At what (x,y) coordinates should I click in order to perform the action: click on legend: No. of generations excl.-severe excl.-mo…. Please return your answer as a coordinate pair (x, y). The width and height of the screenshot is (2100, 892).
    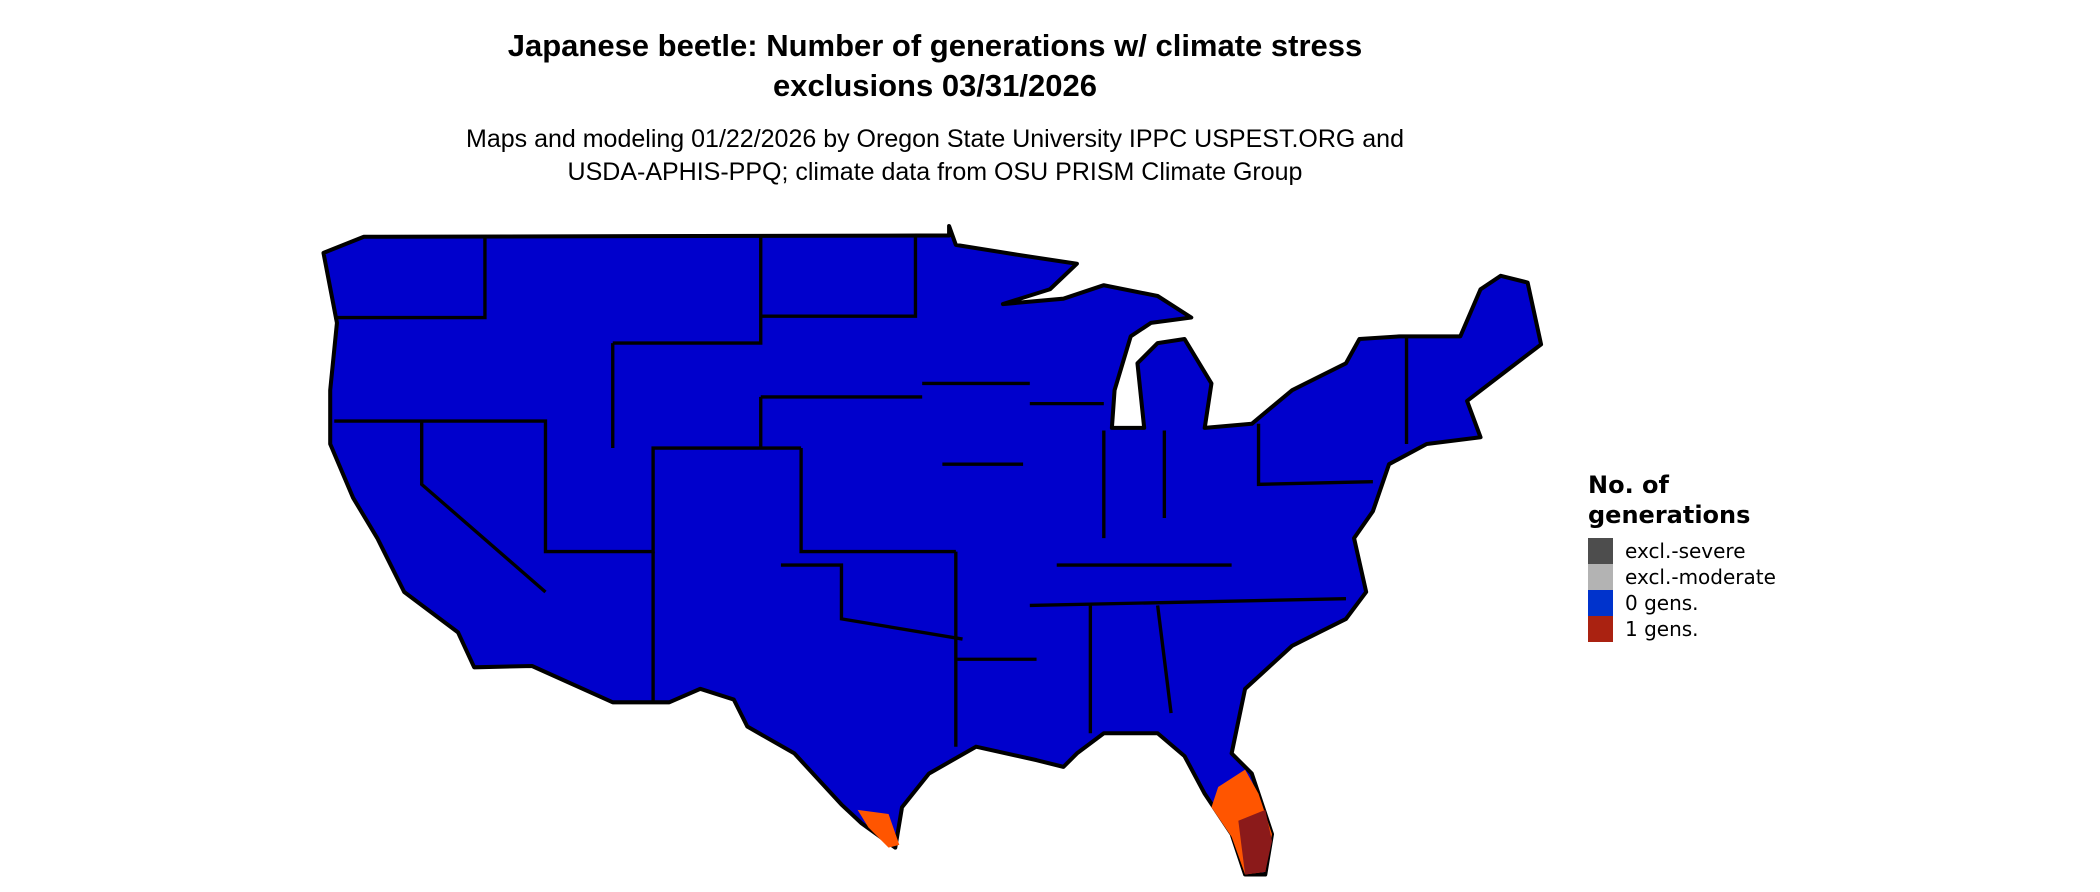
    Looking at the image, I should click on (1682, 556).